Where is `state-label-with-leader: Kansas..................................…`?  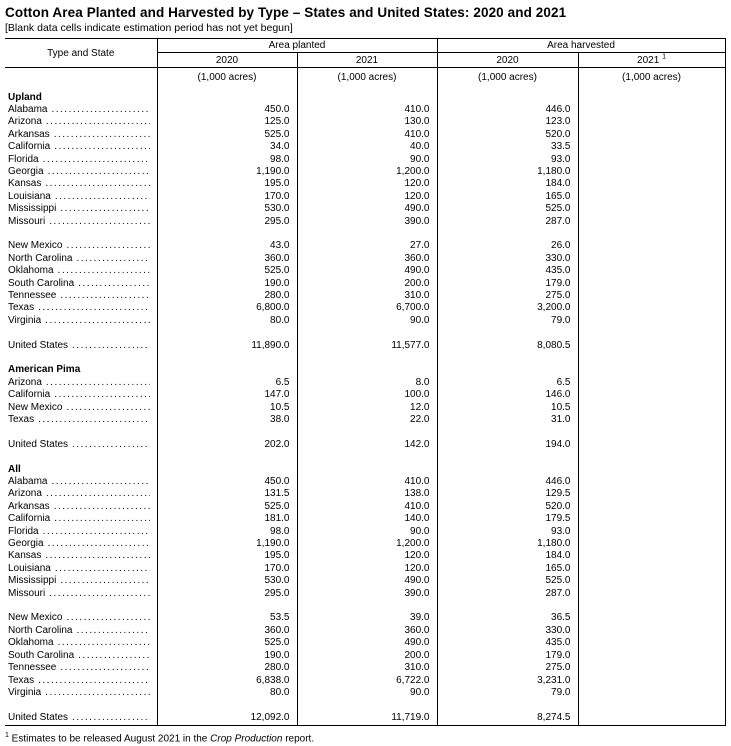
state-label-with-leader: Kansas..................................… is located at coordinates (82, 184).